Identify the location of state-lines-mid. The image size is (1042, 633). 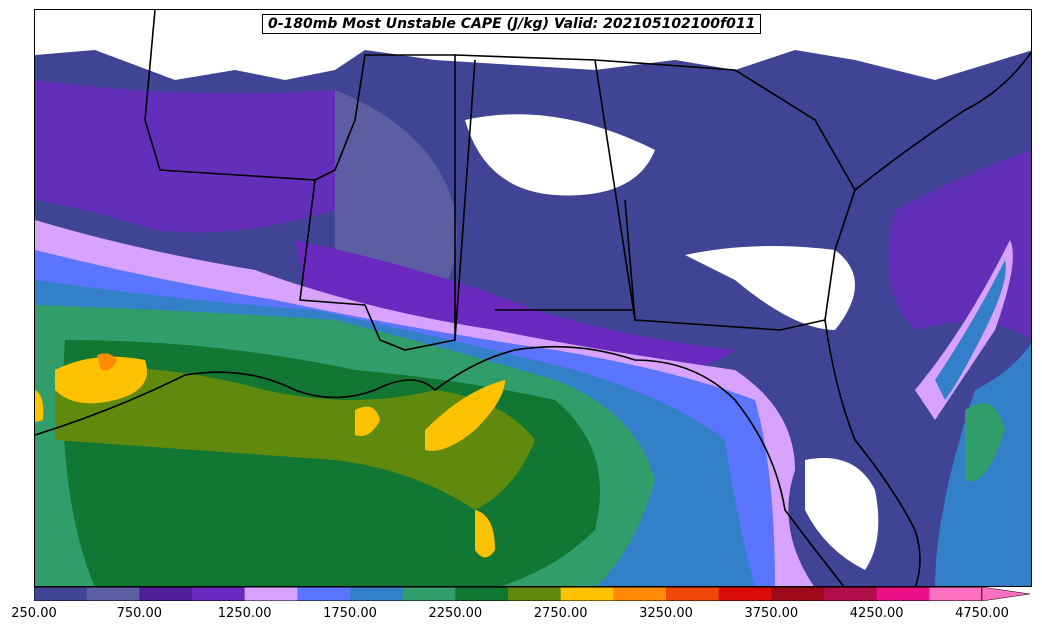
(545, 200).